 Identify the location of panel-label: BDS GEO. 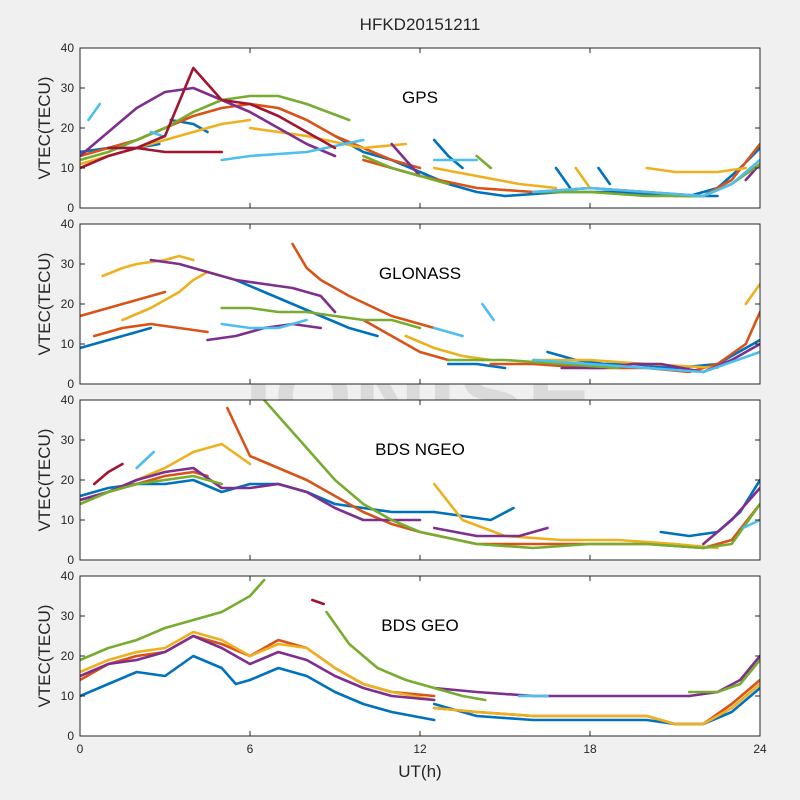
(419, 625).